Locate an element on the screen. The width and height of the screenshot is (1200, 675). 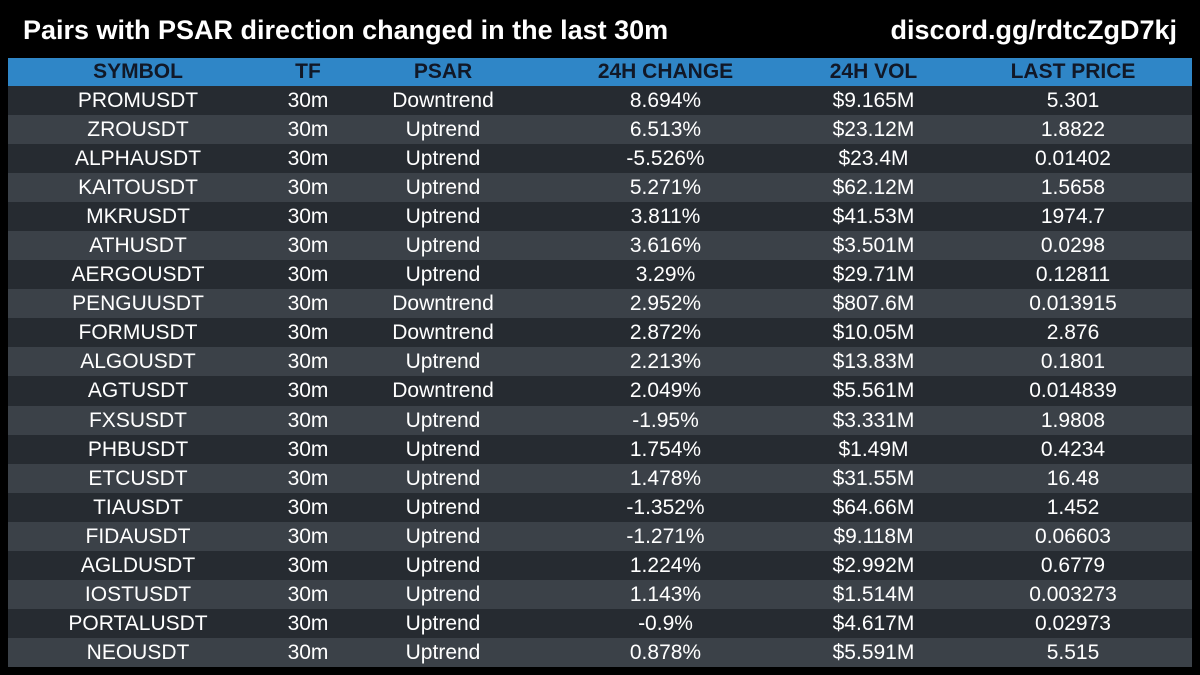
cell-24h-vol: $9.118M is located at coordinates (873, 536).